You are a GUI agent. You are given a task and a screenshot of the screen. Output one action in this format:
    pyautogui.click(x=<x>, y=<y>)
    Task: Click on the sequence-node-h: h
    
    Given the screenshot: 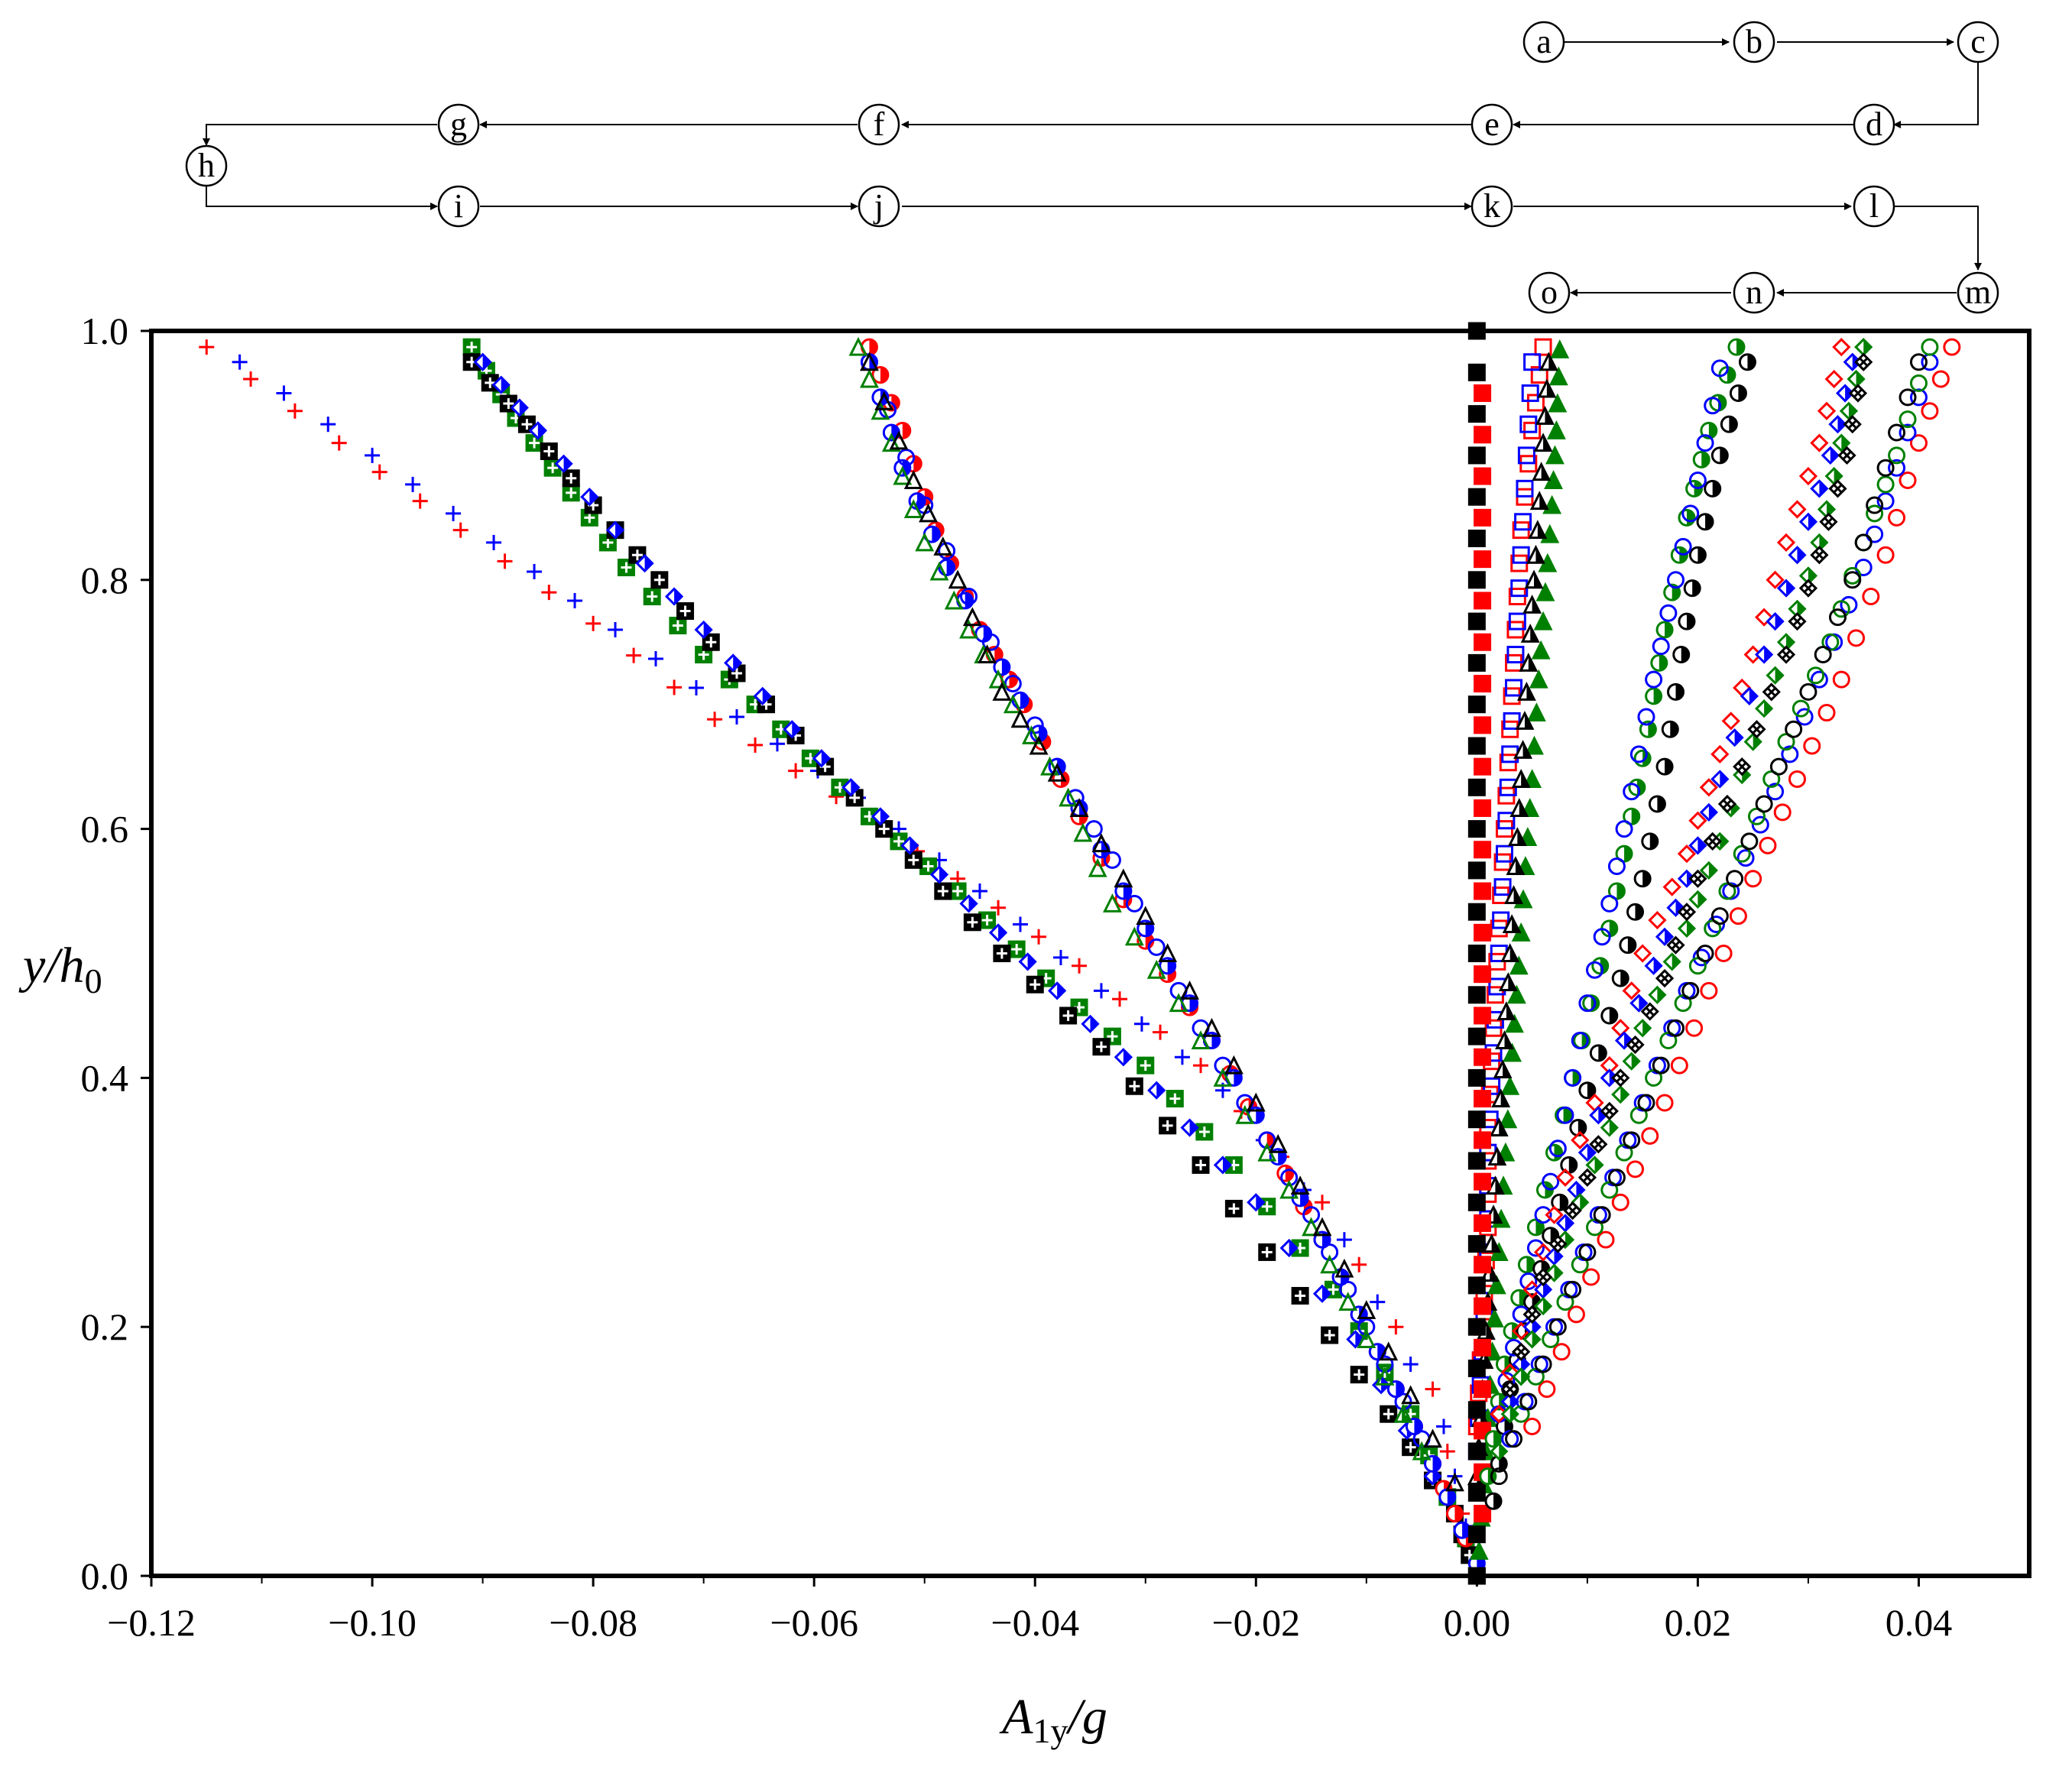 What is the action you would take?
    pyautogui.click(x=206, y=166)
    